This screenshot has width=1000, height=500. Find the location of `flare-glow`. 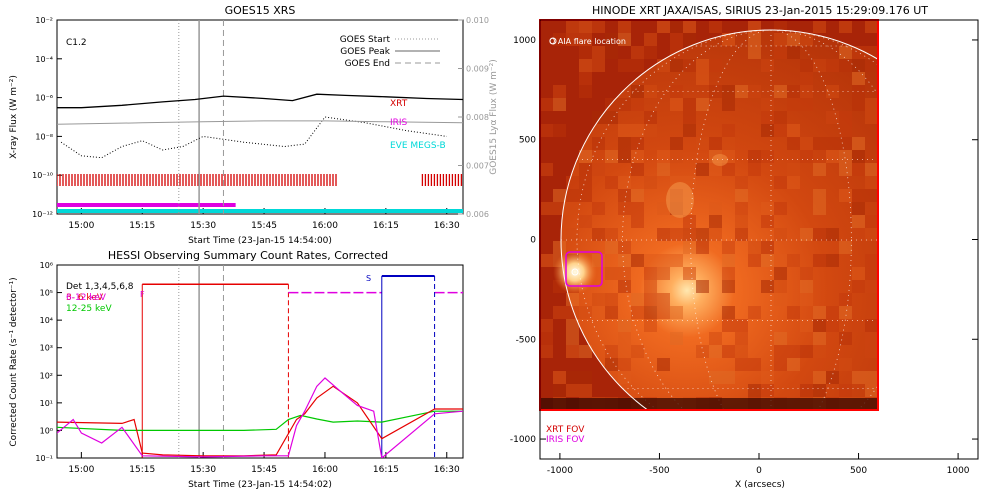

flare-glow is located at coordinates (575, 272).